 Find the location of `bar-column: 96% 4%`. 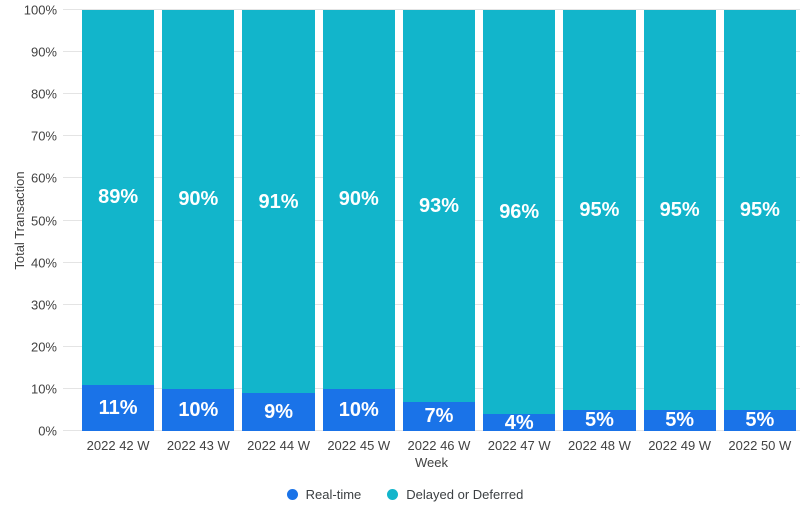

bar-column: 96% 4% is located at coordinates (519, 222).